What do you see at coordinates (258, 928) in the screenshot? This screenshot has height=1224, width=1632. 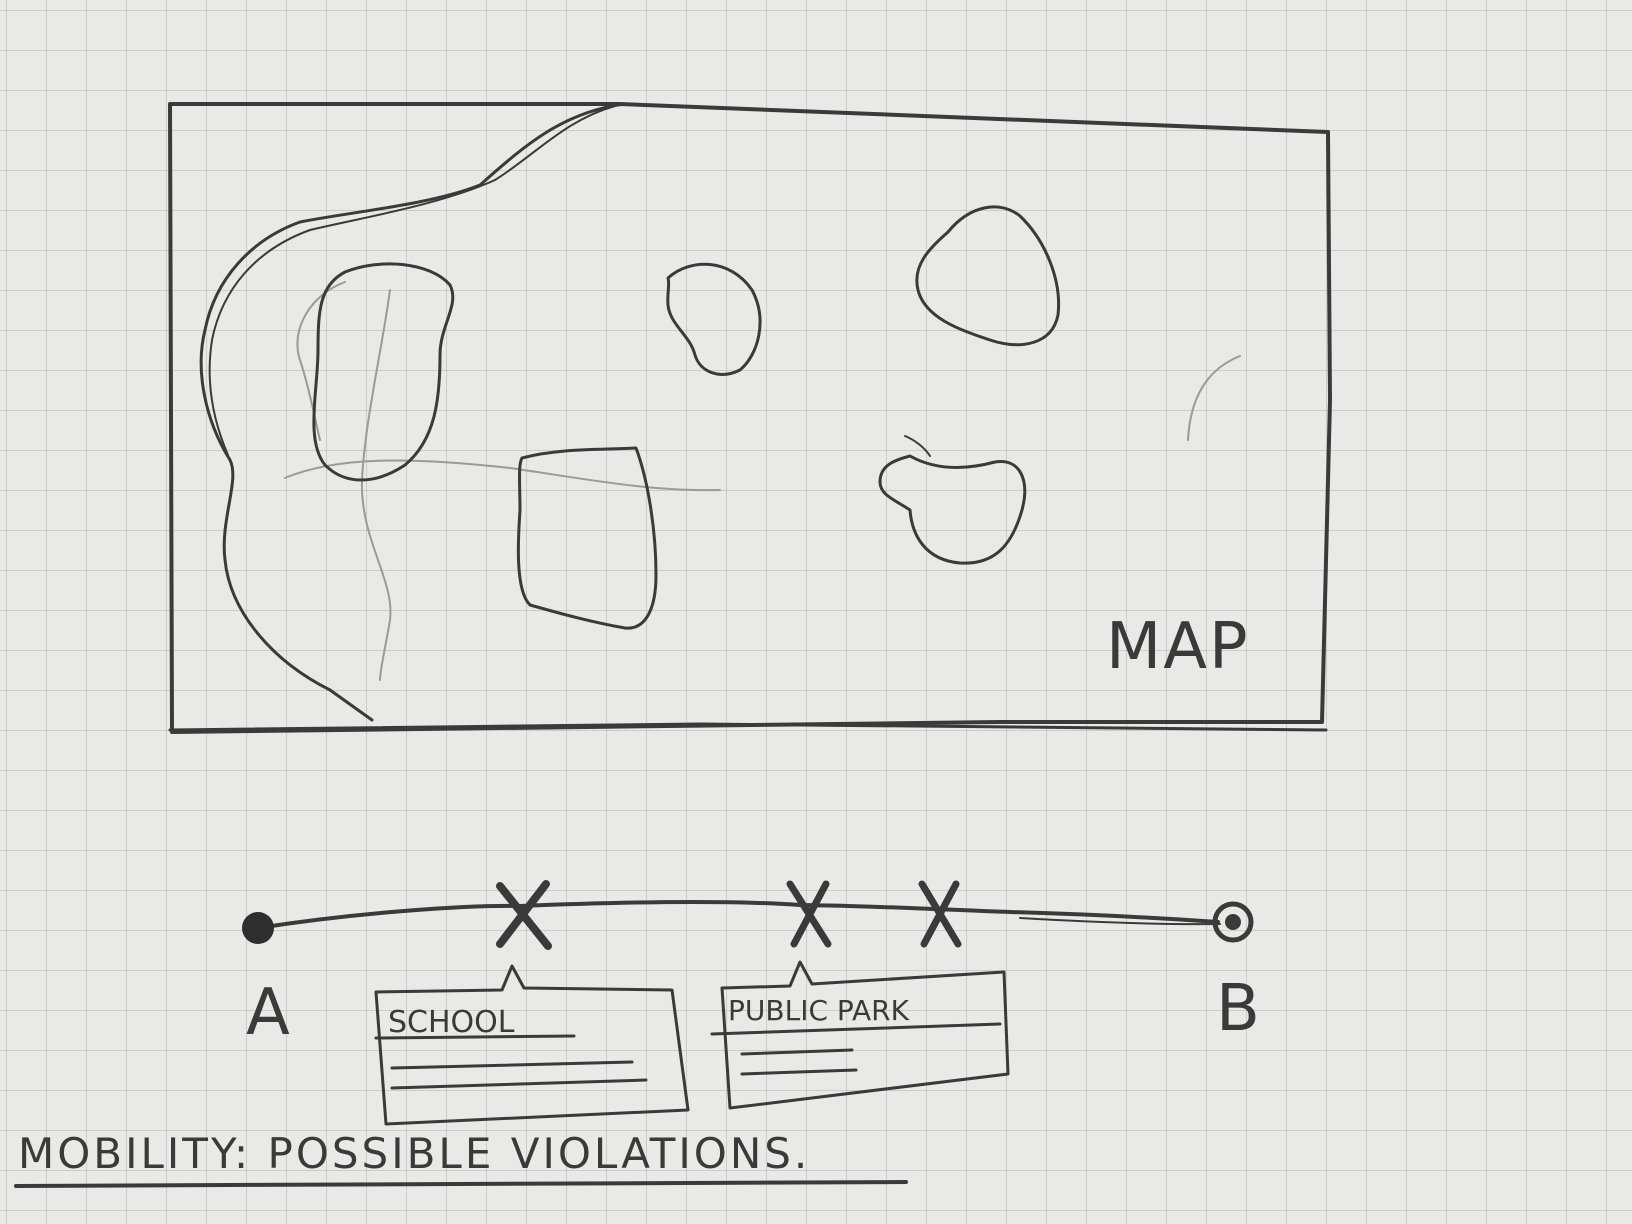 I see `route-start-point` at bounding box center [258, 928].